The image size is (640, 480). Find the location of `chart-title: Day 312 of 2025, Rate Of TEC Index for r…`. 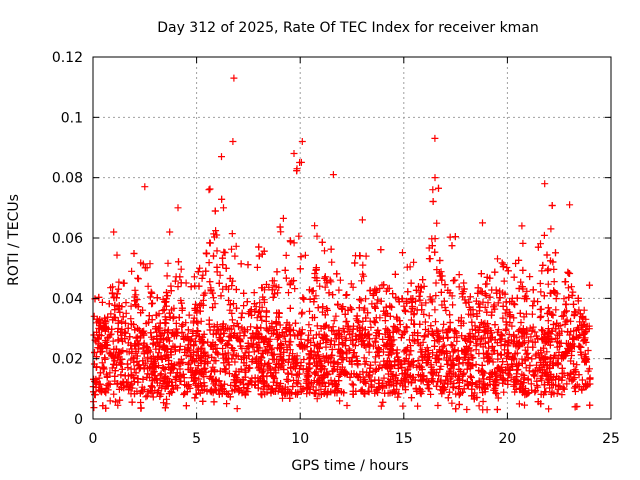

chart-title: Day 312 of 2025, Rate Of TEC Index for r… is located at coordinates (348, 28).